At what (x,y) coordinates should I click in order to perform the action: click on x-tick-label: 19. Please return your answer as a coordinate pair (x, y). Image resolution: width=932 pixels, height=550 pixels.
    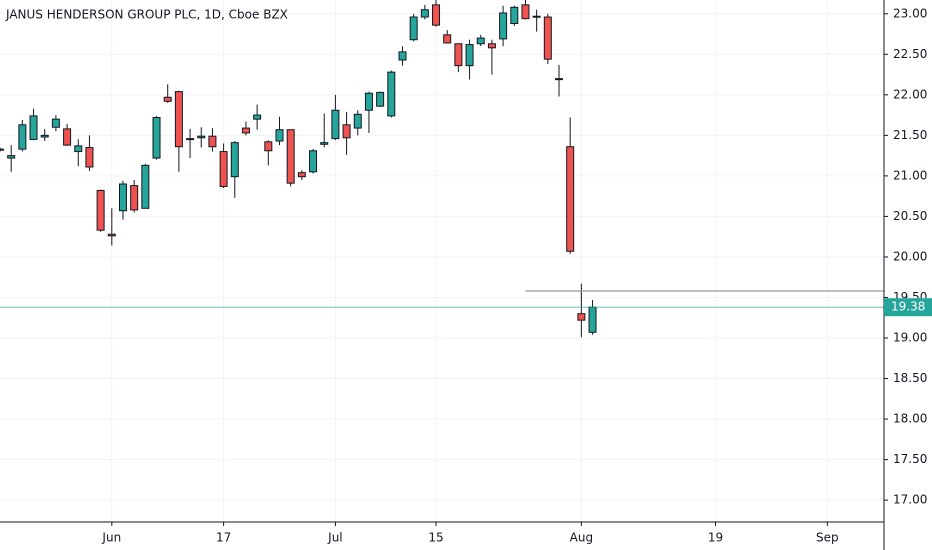
    Looking at the image, I should click on (715, 538).